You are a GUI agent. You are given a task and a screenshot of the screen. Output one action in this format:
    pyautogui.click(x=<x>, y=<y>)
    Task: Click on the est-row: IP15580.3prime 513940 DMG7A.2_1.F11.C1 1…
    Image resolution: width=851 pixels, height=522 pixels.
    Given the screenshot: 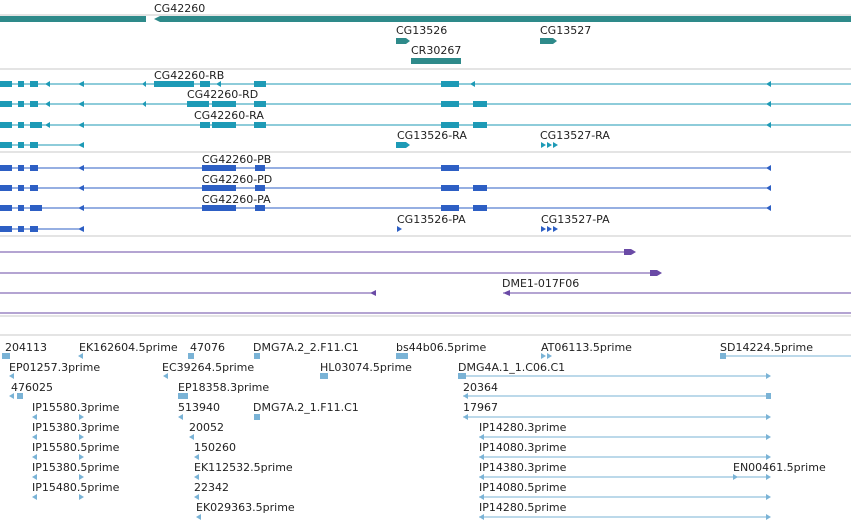 What is the action you would take?
    pyautogui.click(x=401, y=410)
    